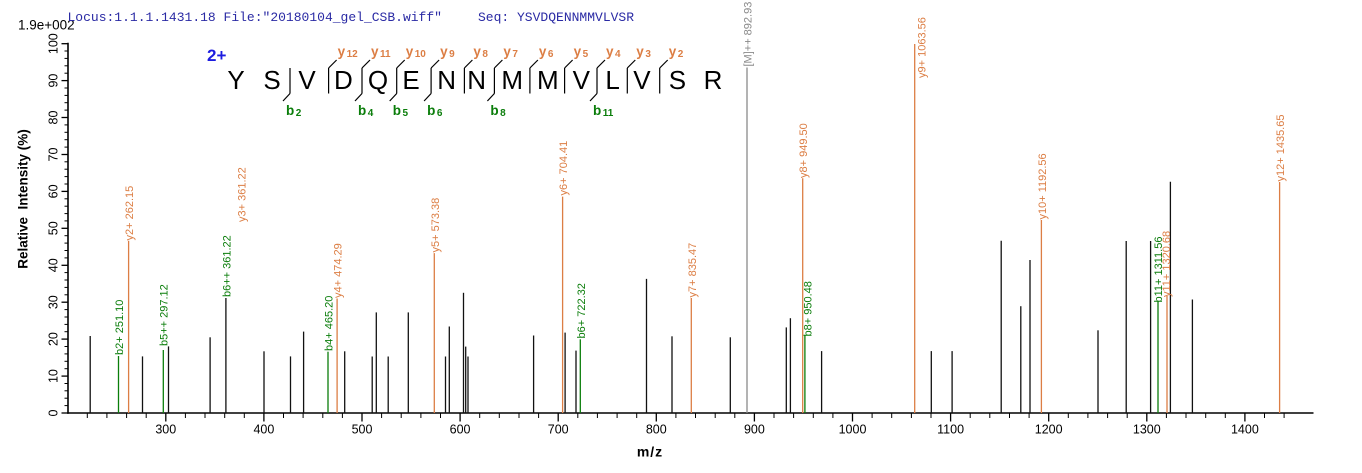  What do you see at coordinates (564, 168) in the screenshot?
I see `svg-text: y6+ 704.41` at bounding box center [564, 168].